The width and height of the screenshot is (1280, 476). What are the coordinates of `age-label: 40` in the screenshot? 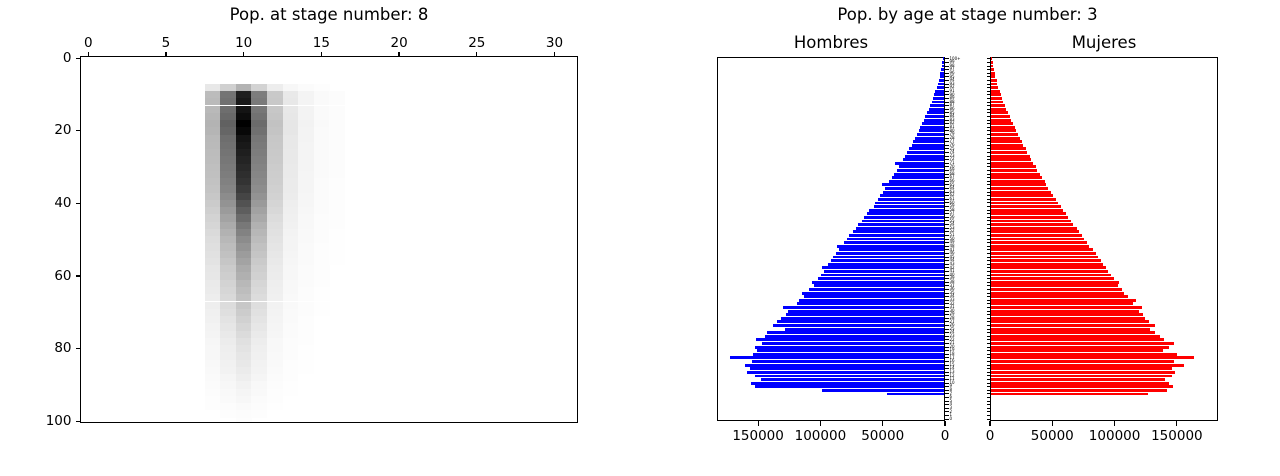 It's located at (952, 274).